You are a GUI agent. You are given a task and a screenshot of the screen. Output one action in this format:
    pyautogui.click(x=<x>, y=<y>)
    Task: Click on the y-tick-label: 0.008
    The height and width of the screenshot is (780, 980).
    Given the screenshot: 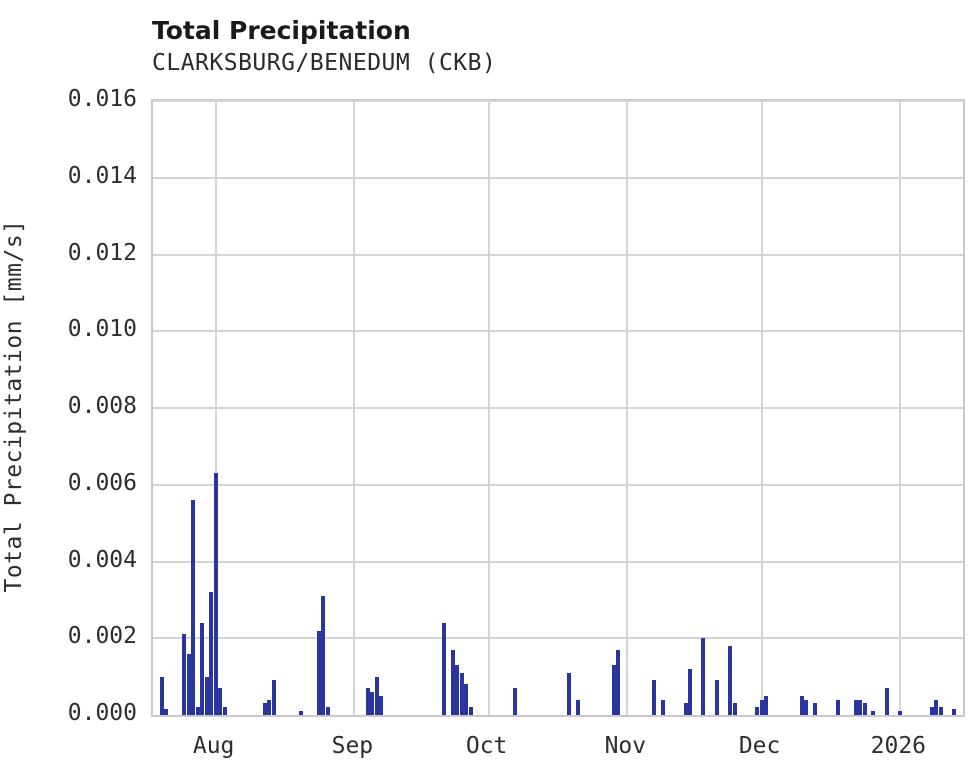 What is the action you would take?
    pyautogui.click(x=102, y=406)
    